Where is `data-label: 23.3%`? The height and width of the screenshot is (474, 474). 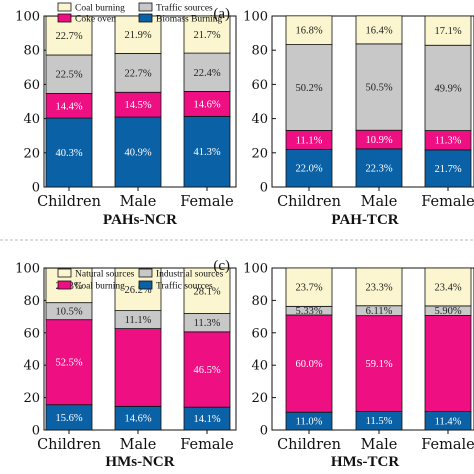 data-label: 23.3% is located at coordinates (378, 287).